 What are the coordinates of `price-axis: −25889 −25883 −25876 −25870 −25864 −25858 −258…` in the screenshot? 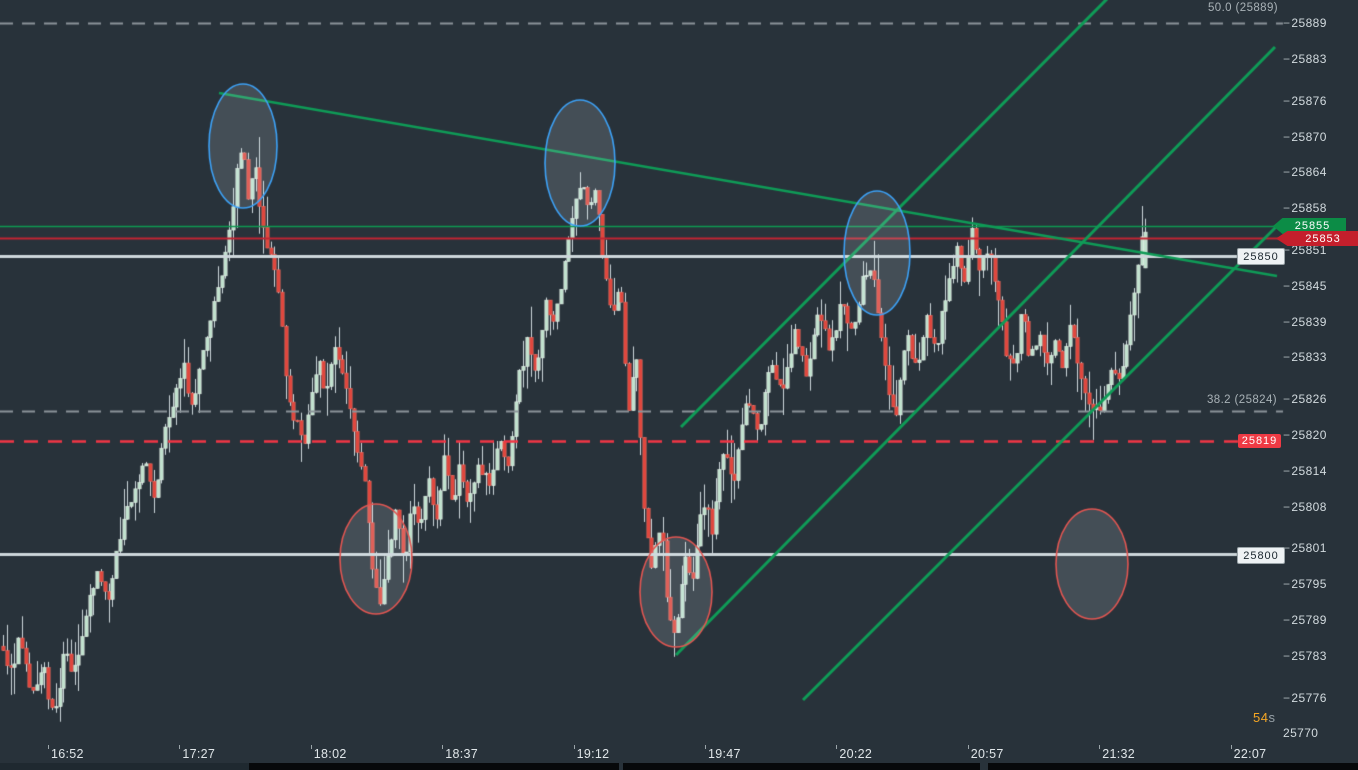 It's located at (1320, 372).